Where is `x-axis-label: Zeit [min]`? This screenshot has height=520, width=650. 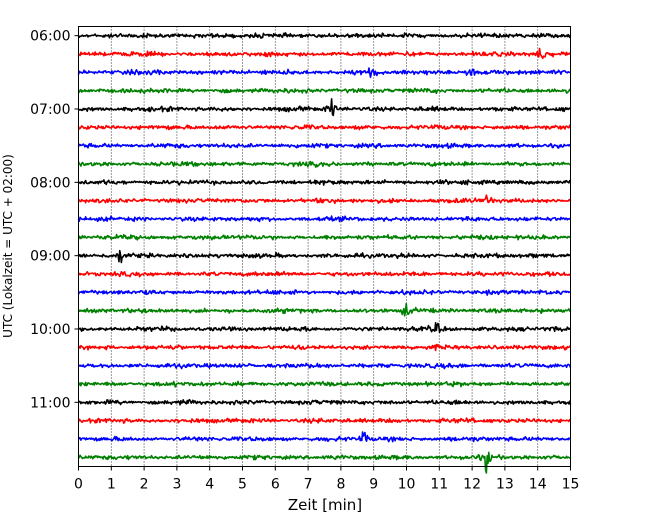 x-axis-label: Zeit [min] is located at coordinates (325, 505).